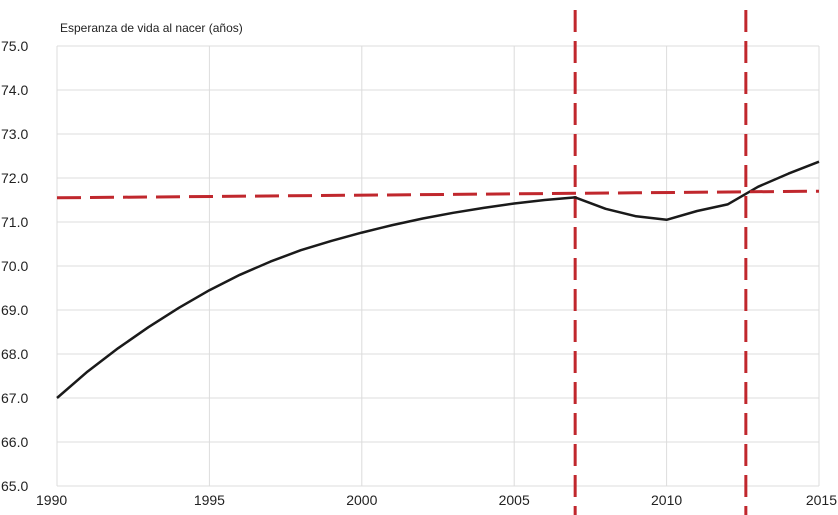 The height and width of the screenshot is (515, 838). I want to click on y-tick-label: 66.0, so click(14, 442).